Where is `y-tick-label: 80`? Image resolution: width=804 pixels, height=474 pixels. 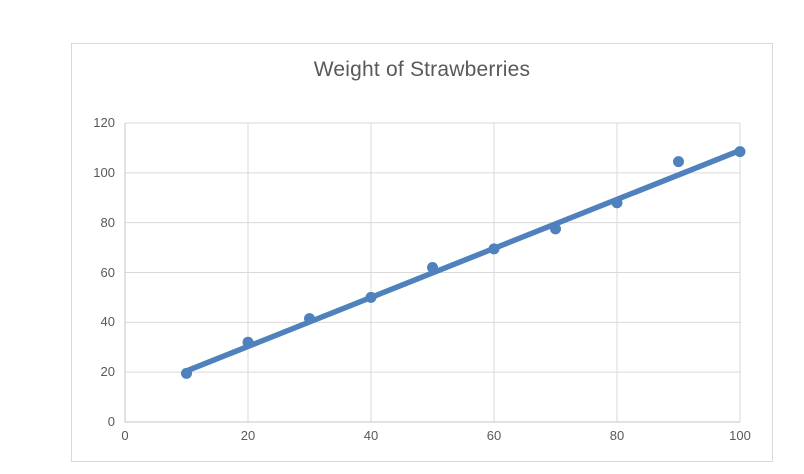
y-tick-label: 80 is located at coordinates (107, 222).